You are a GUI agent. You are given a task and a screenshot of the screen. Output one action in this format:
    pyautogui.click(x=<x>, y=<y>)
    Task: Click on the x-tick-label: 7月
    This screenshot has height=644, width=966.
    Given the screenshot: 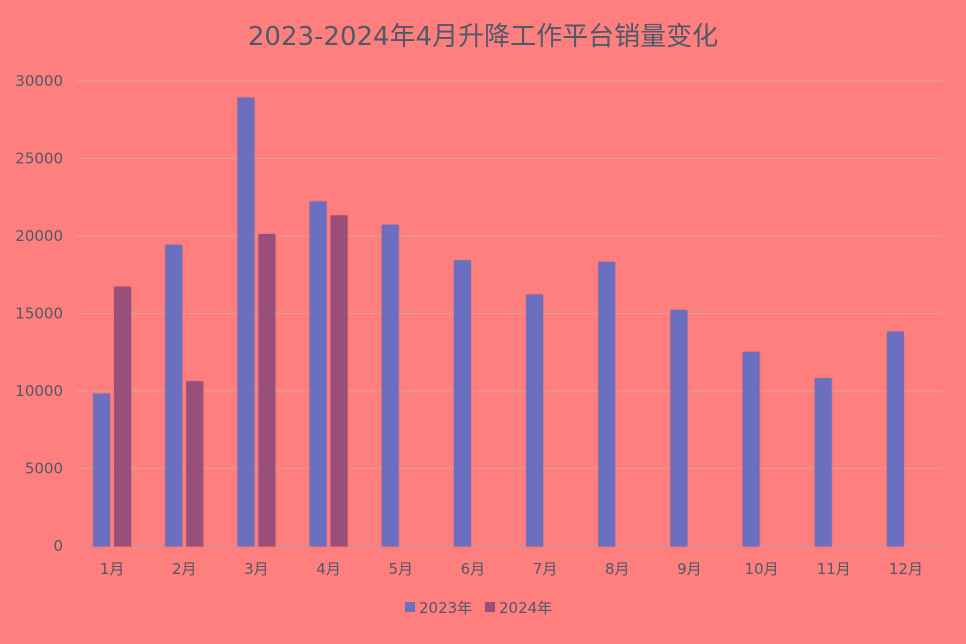 What is the action you would take?
    pyautogui.click(x=545, y=569)
    